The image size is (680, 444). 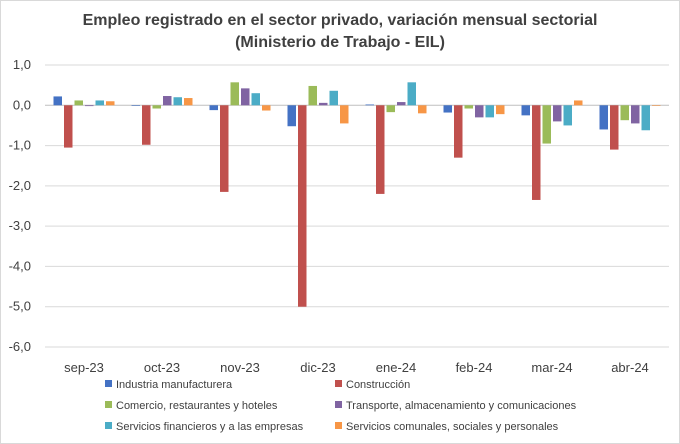 I want to click on y-tick-label: -6,0, so click(x=20, y=346).